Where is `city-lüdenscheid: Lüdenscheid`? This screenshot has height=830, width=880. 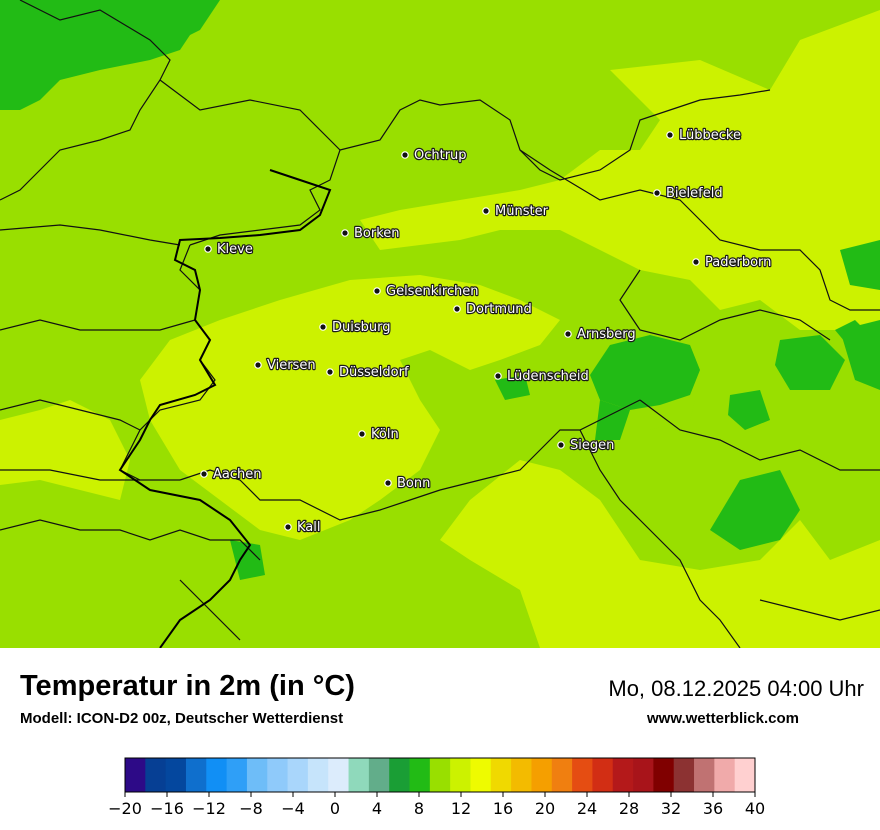 city-lüdenscheid: Lüdenscheid is located at coordinates (542, 376).